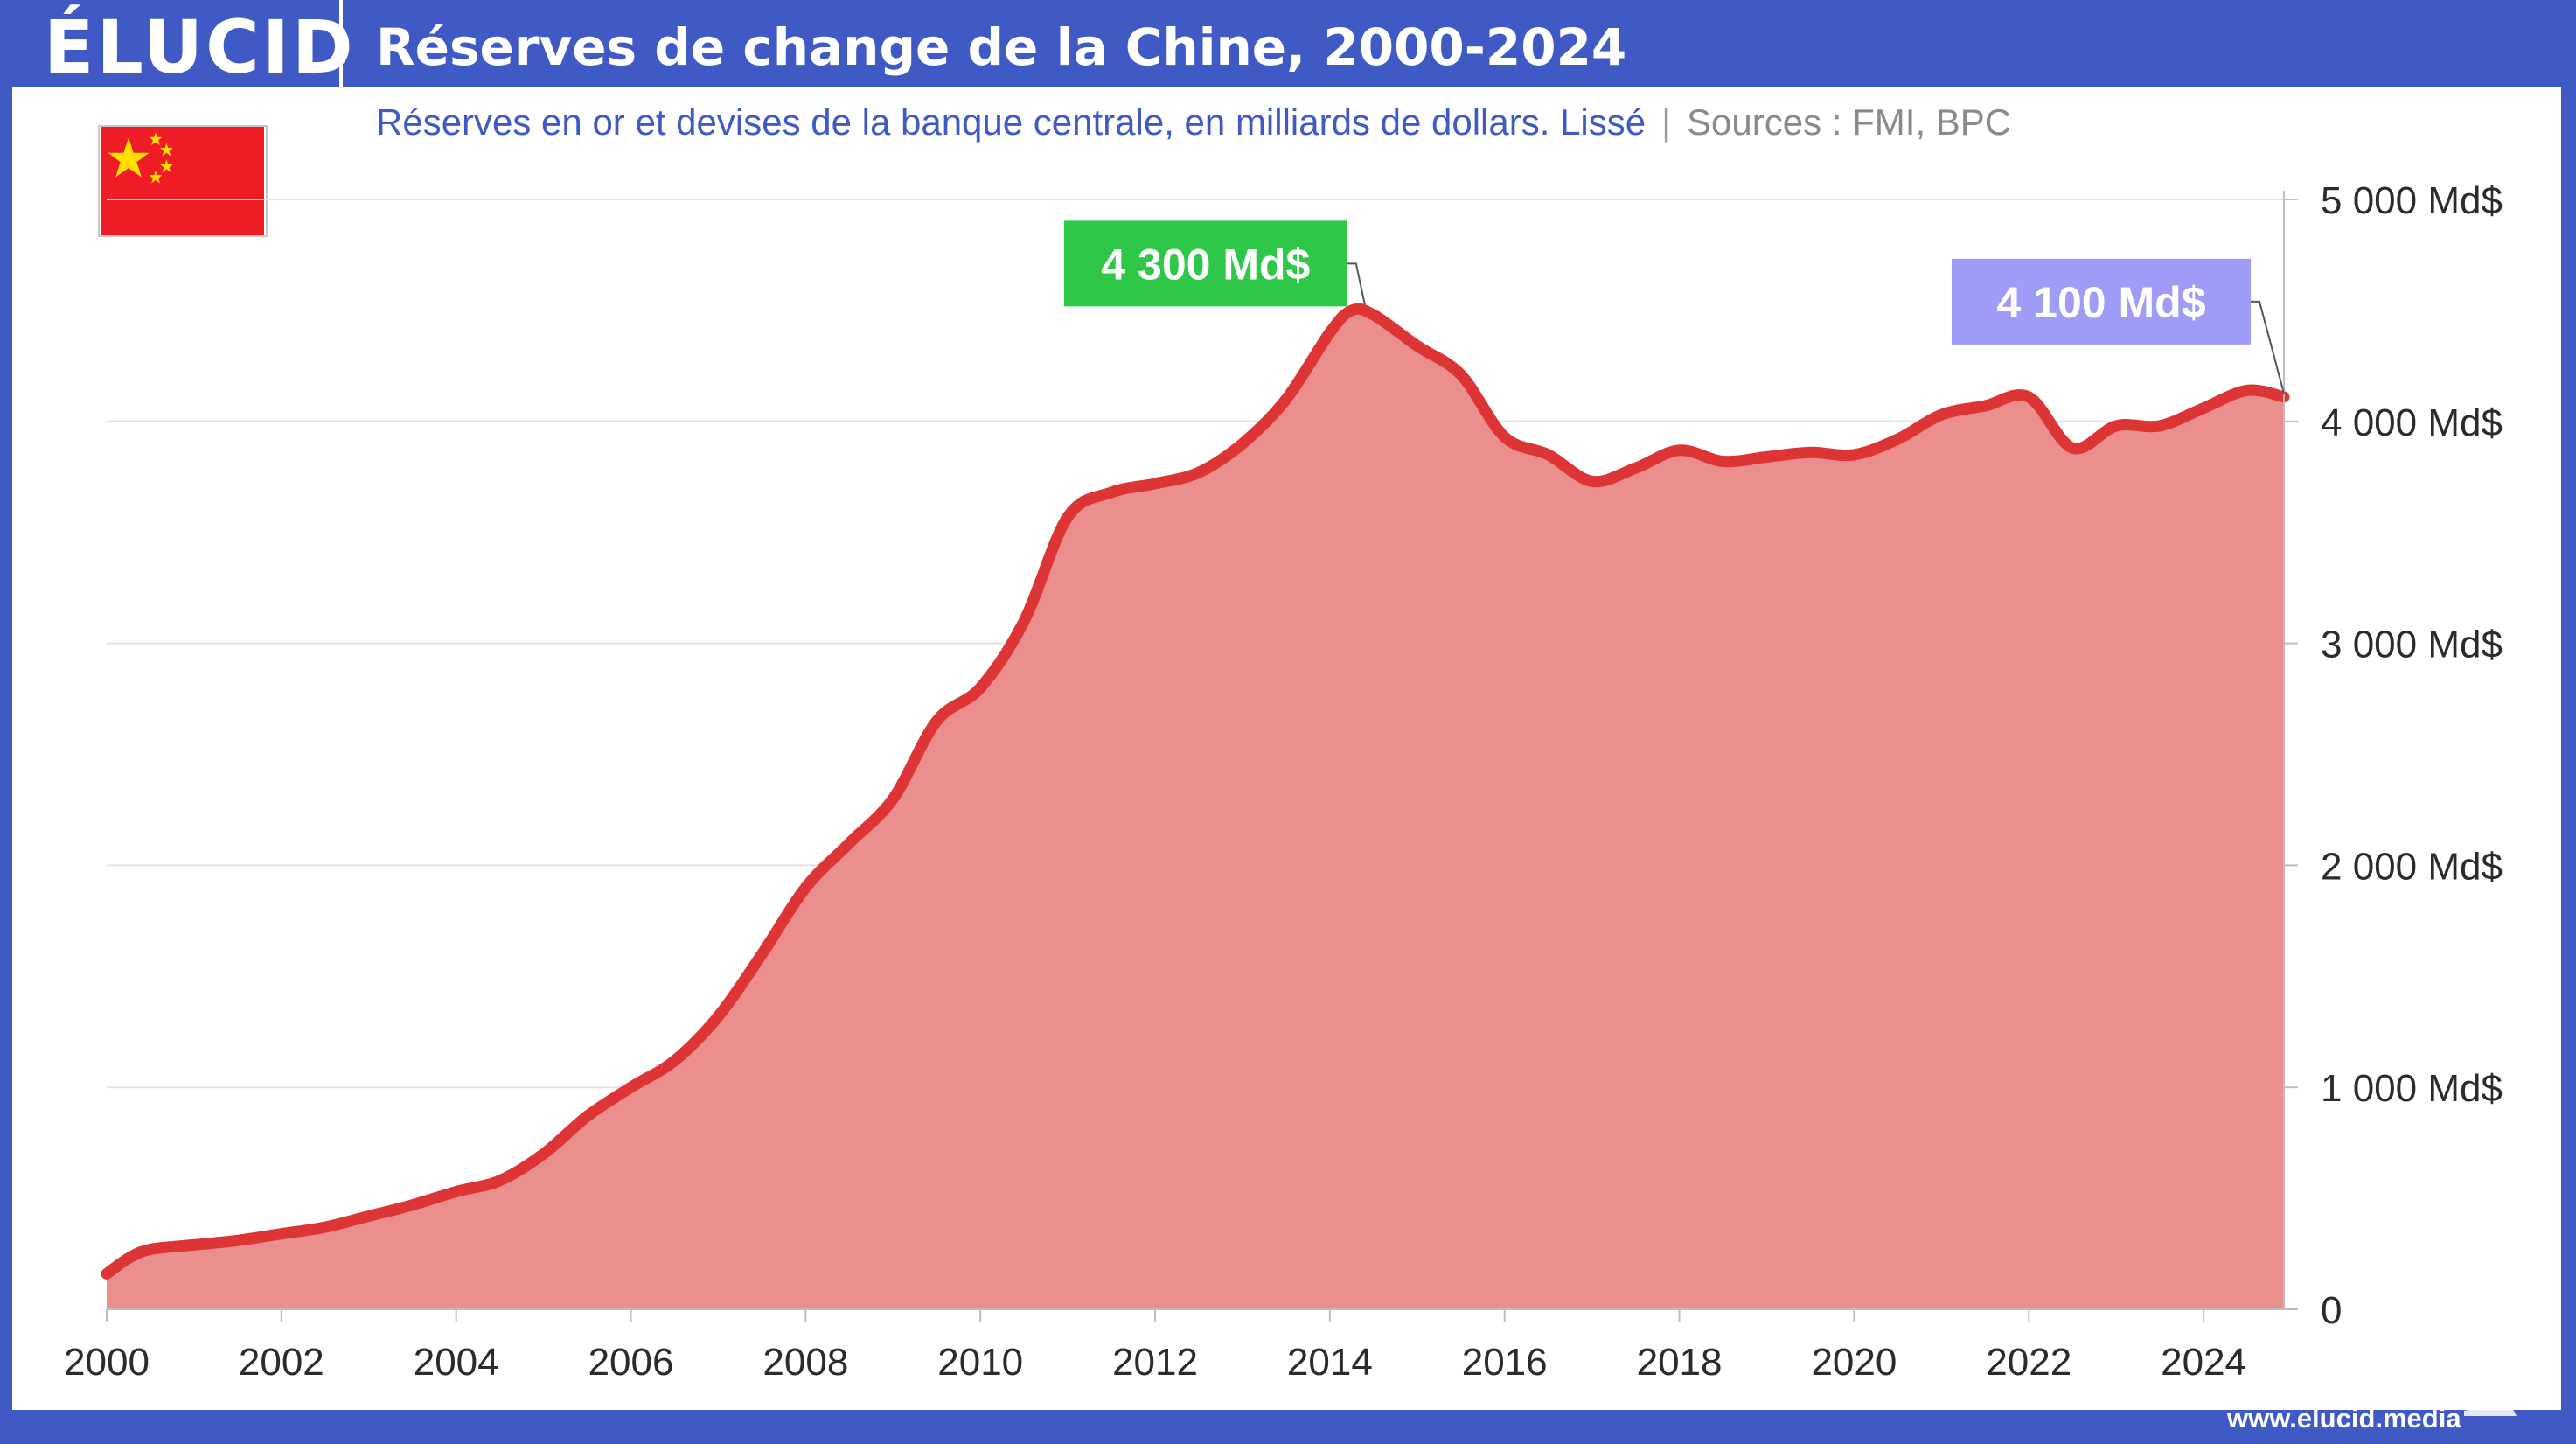 This screenshot has width=2576, height=1444. What do you see at coordinates (2344, 1418) in the screenshot?
I see `footer-url: www.elucid.media` at bounding box center [2344, 1418].